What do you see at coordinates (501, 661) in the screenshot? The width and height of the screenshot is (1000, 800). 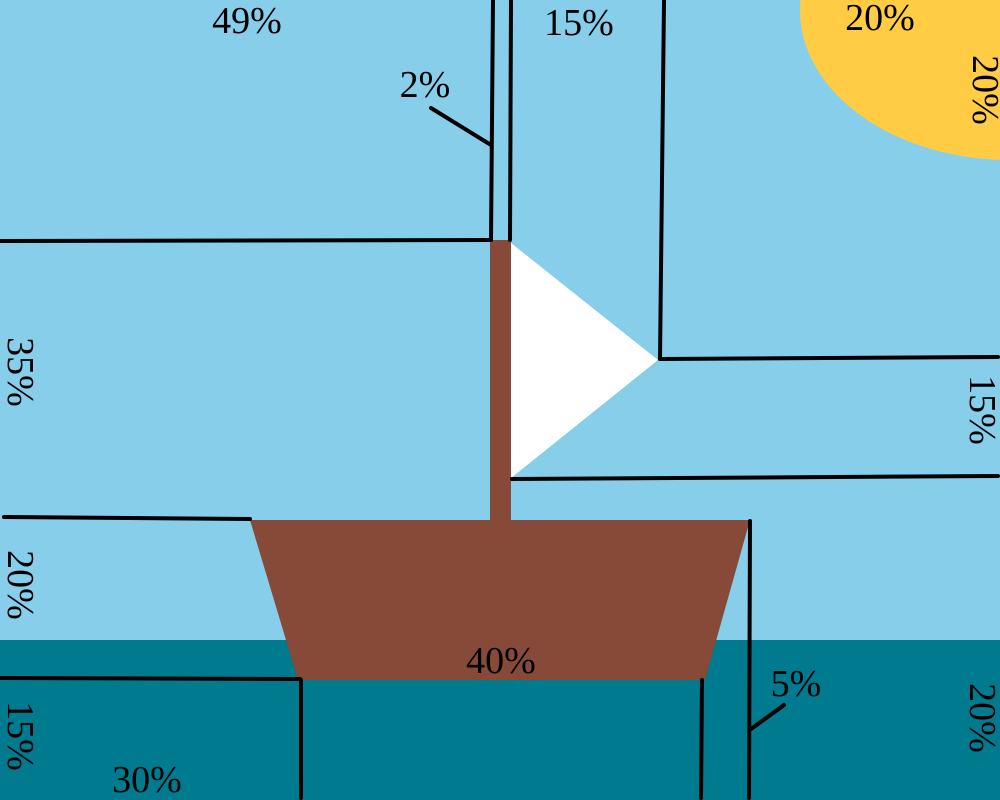 I see `label-hull: 40%` at bounding box center [501, 661].